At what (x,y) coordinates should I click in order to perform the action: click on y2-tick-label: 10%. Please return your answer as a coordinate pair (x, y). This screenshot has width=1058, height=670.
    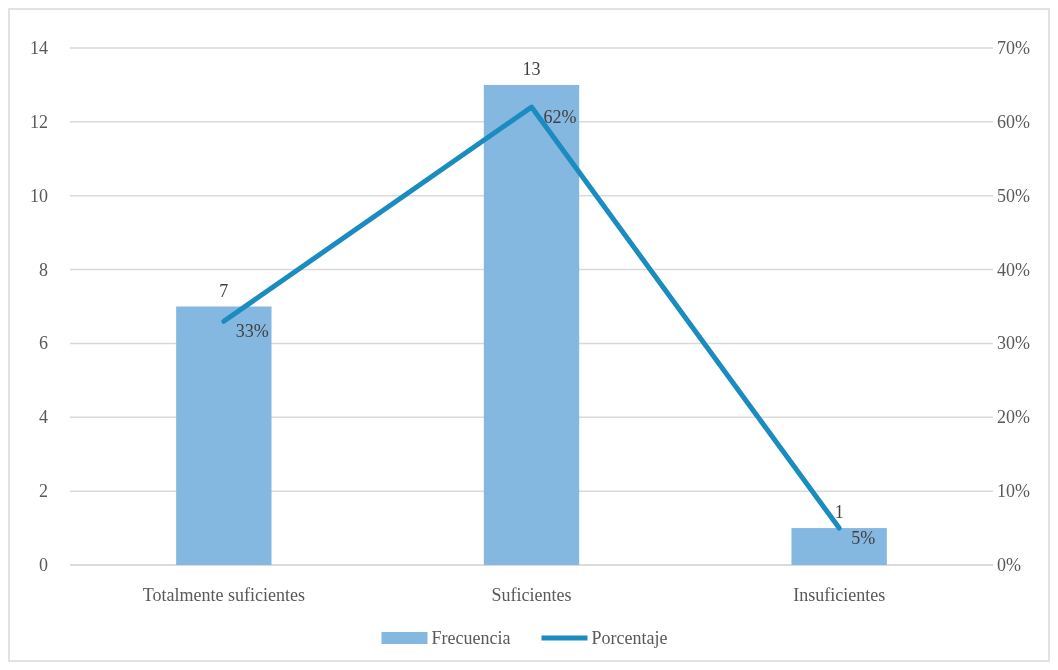
    Looking at the image, I should click on (1013, 491).